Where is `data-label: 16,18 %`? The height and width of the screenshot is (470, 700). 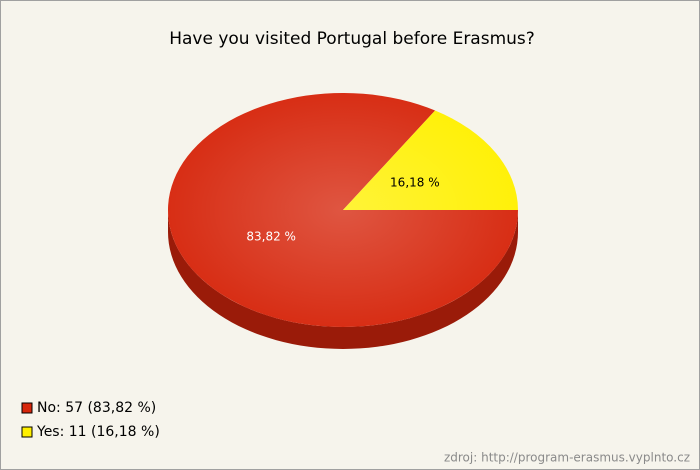
data-label: 16,18 % is located at coordinates (415, 183).